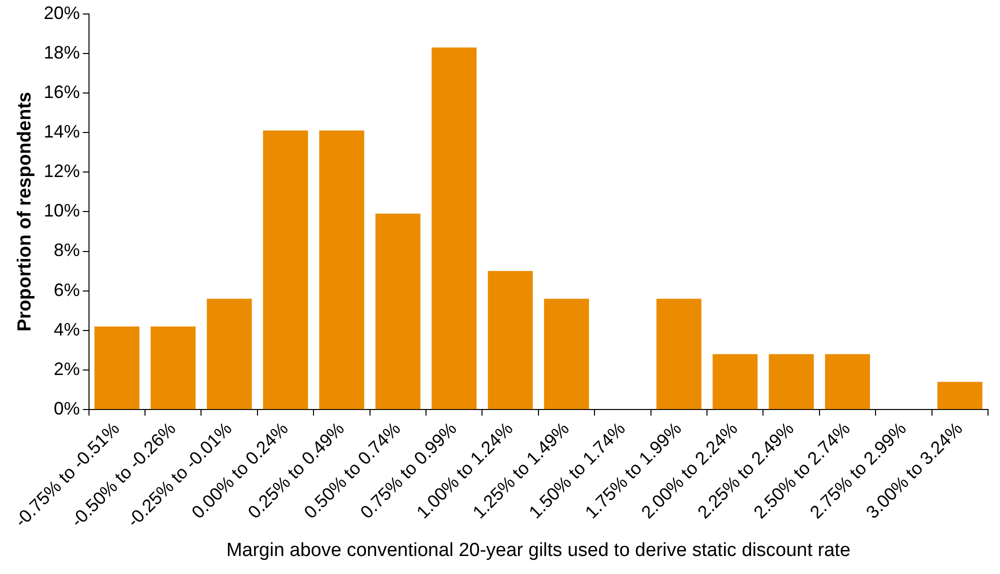 The width and height of the screenshot is (1000, 574). I want to click on y-tick-label: 4%, so click(67, 329).